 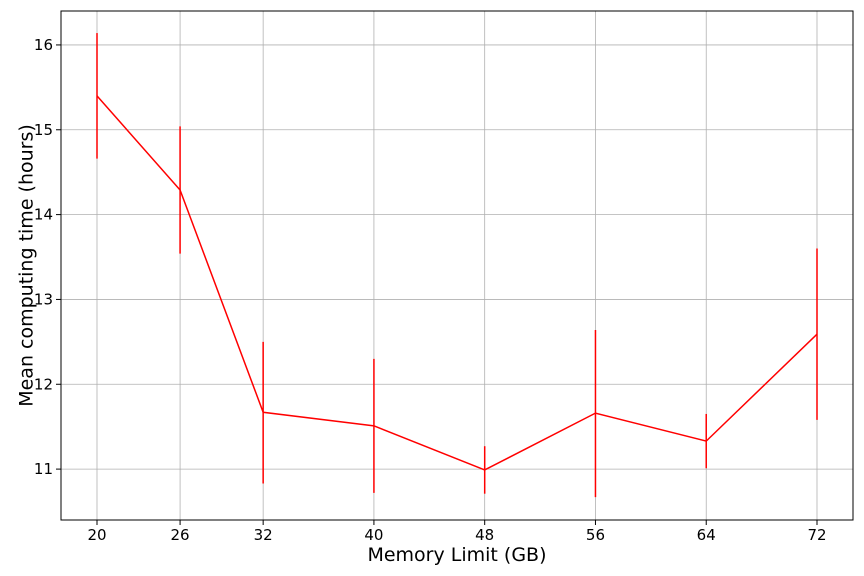 What do you see at coordinates (456, 555) in the screenshot?
I see `x-axis-label: Memory Limit (GB)` at bounding box center [456, 555].